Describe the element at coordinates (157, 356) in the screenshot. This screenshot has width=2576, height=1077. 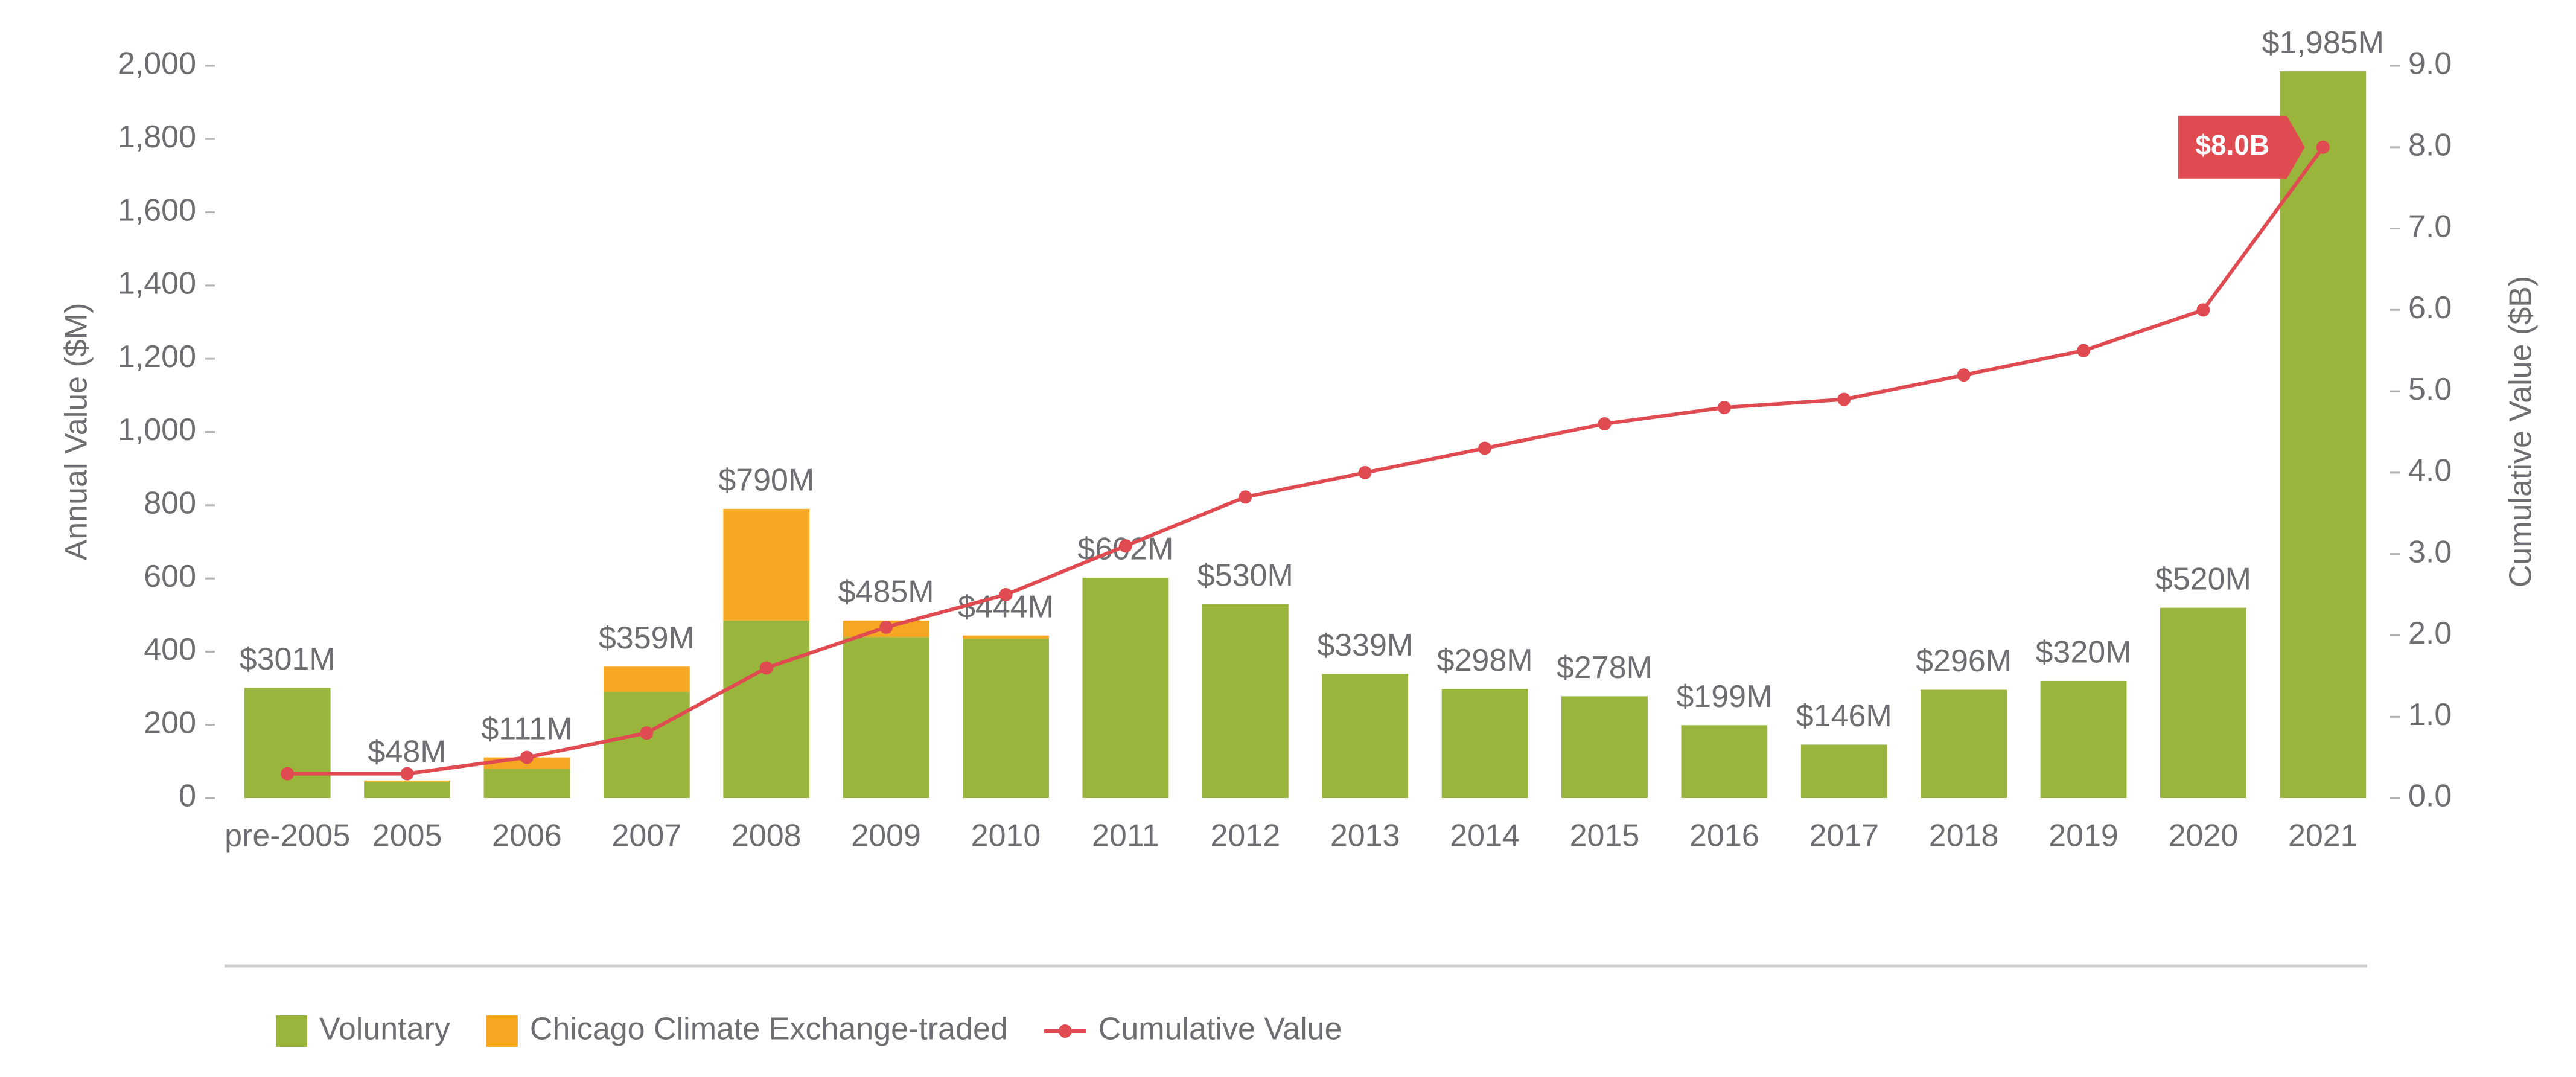
I see `y-tick-label: 1,200` at that location.